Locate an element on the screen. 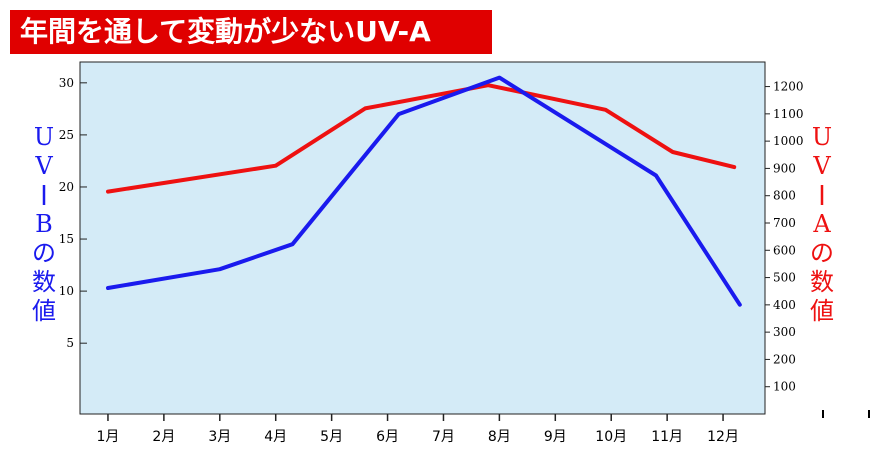 Image resolution: width=877 pixels, height=459 pixels. left-axis-label-char: の is located at coordinates (44, 253).